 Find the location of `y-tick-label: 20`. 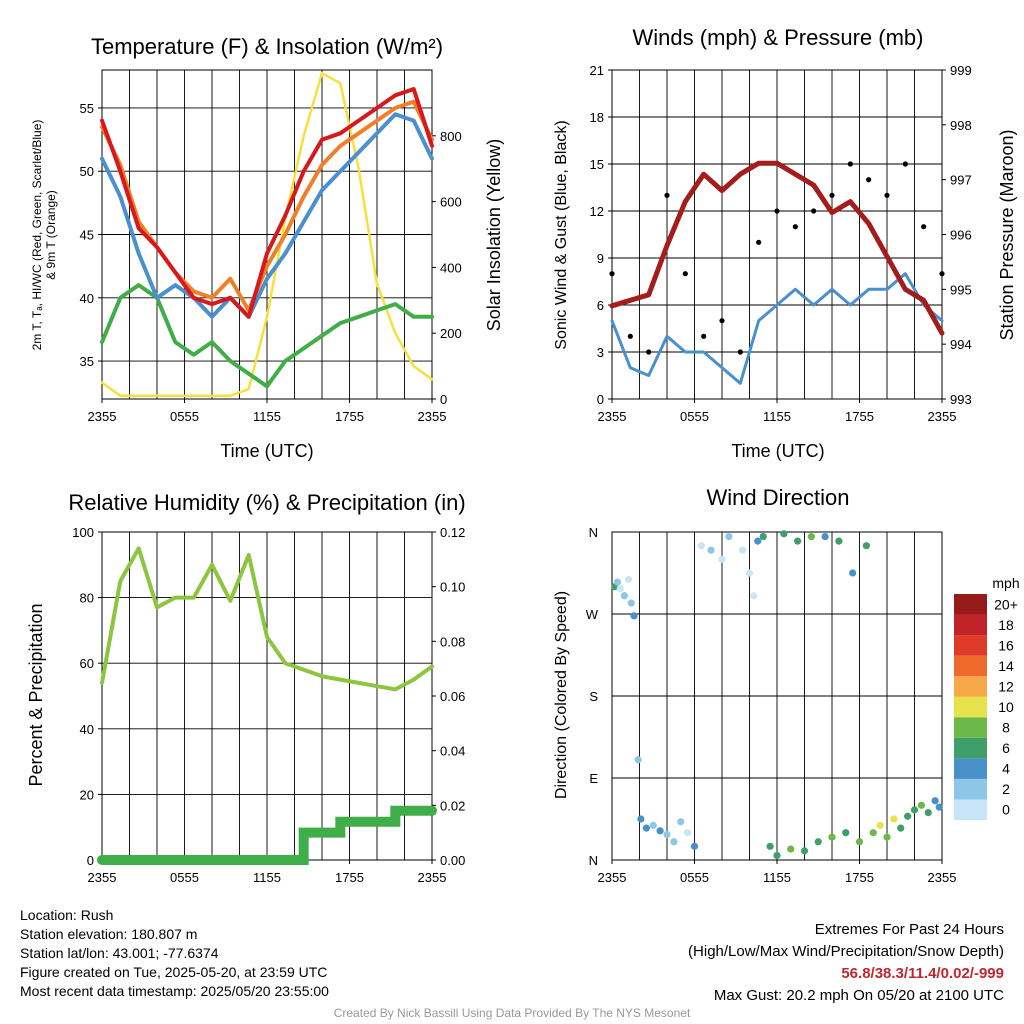

y-tick-label: 20 is located at coordinates (87, 794).